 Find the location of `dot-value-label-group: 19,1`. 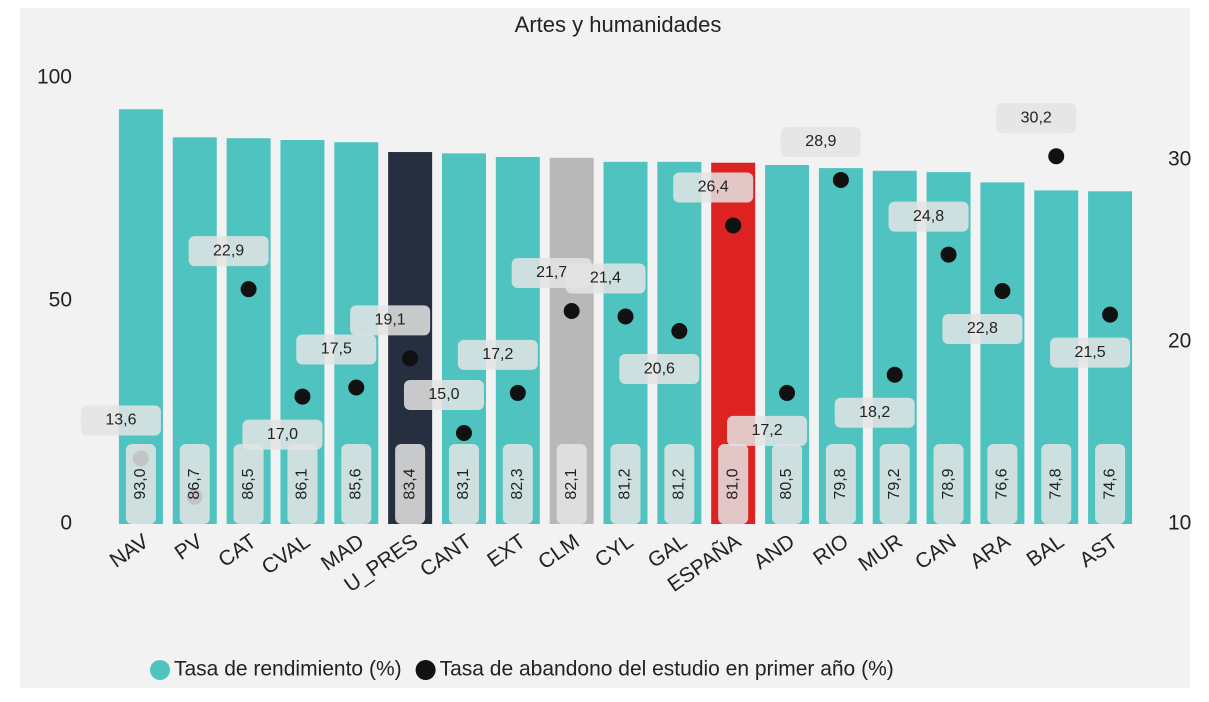

dot-value-label-group: 19,1 is located at coordinates (390, 320).